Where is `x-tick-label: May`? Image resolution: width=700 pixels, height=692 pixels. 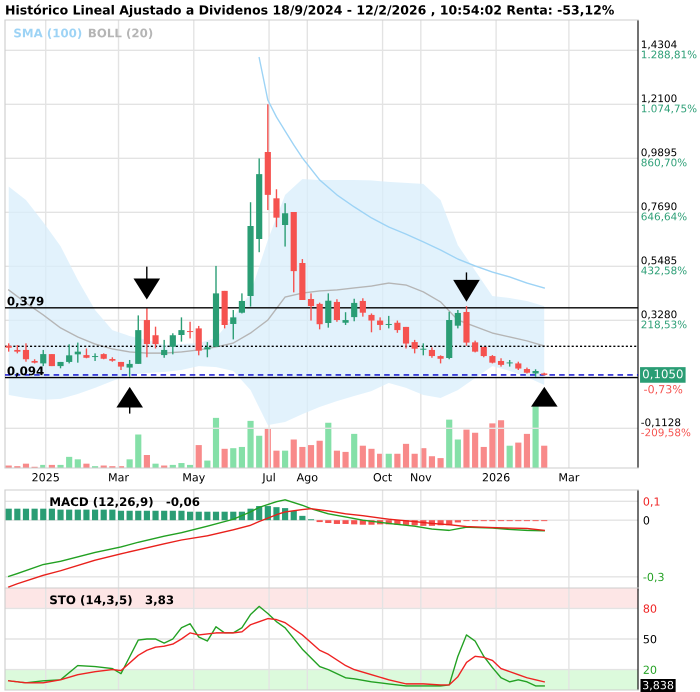 x-tick-label: May is located at coordinates (194, 478).